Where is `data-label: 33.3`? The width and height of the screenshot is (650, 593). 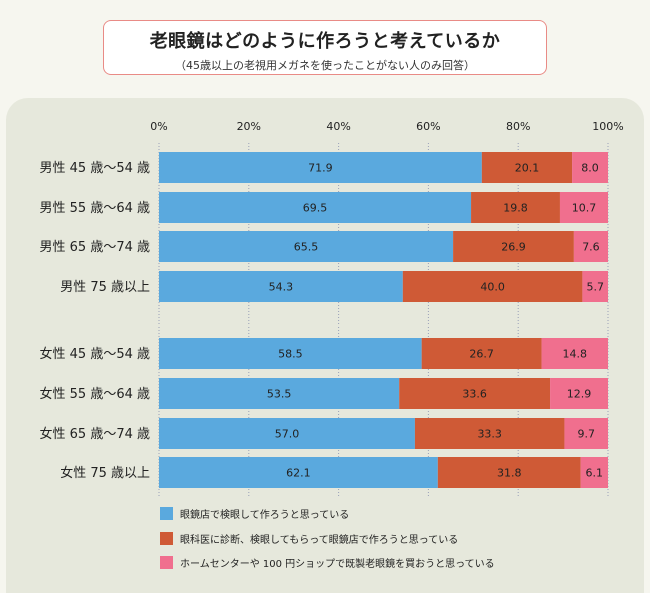
data-label: 33.3 is located at coordinates (489, 434).